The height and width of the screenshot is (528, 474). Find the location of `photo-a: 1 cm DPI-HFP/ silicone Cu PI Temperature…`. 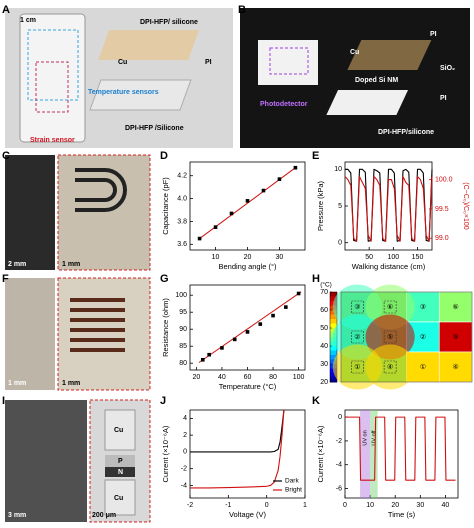

photo-a: 1 cm DPI-HFP/ silicone Cu PI Temperature… is located at coordinates (119, 78).